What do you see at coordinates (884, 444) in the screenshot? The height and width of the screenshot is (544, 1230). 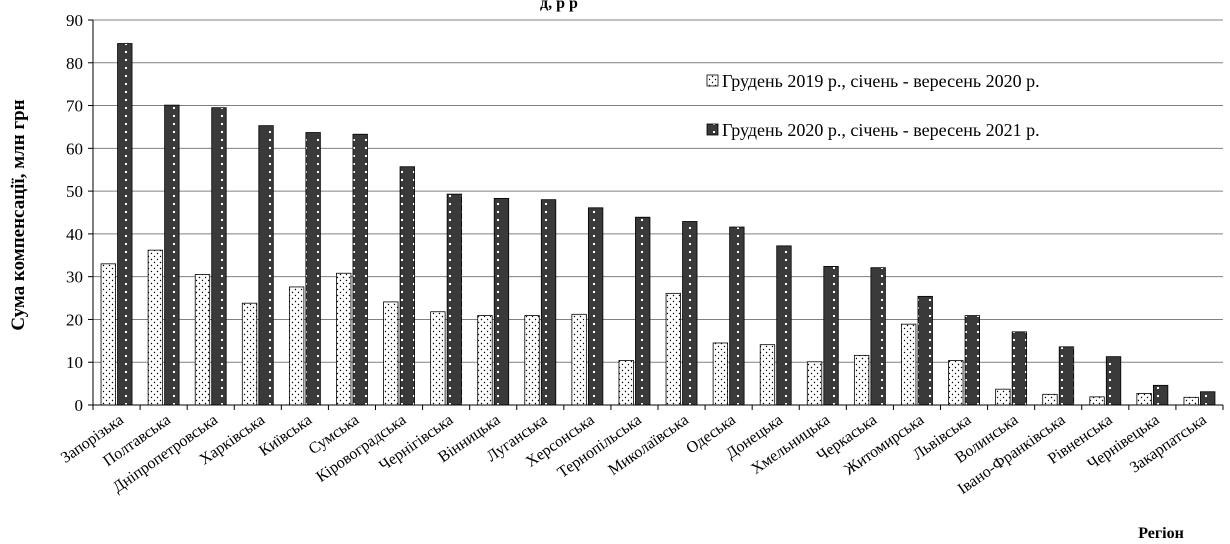 I see `x-tick-label: Житомирська` at bounding box center [884, 444].